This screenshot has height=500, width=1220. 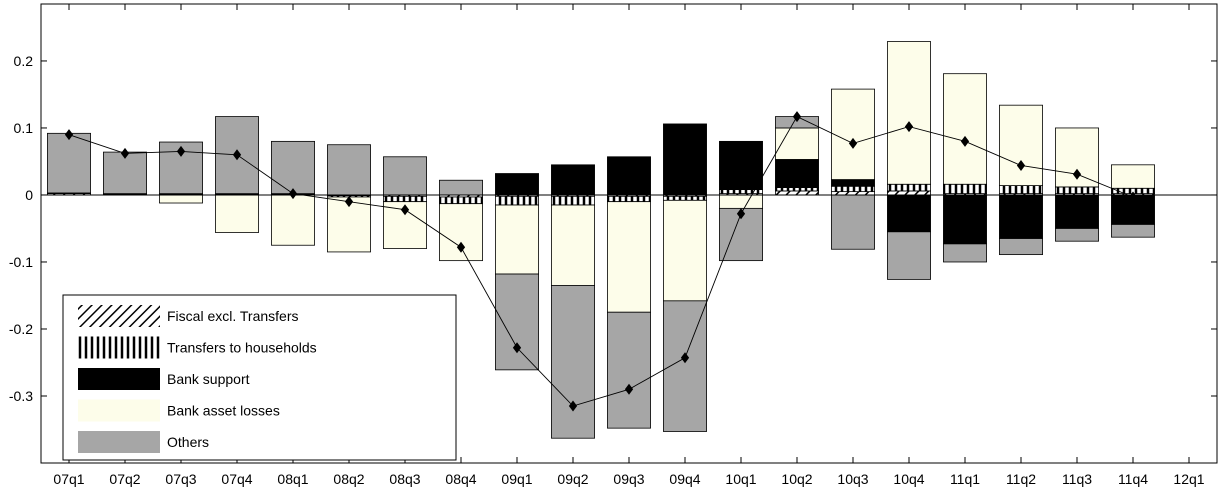 What do you see at coordinates (797, 189) in the screenshot?
I see `bar-transfers-to-households-10q2` at bounding box center [797, 189].